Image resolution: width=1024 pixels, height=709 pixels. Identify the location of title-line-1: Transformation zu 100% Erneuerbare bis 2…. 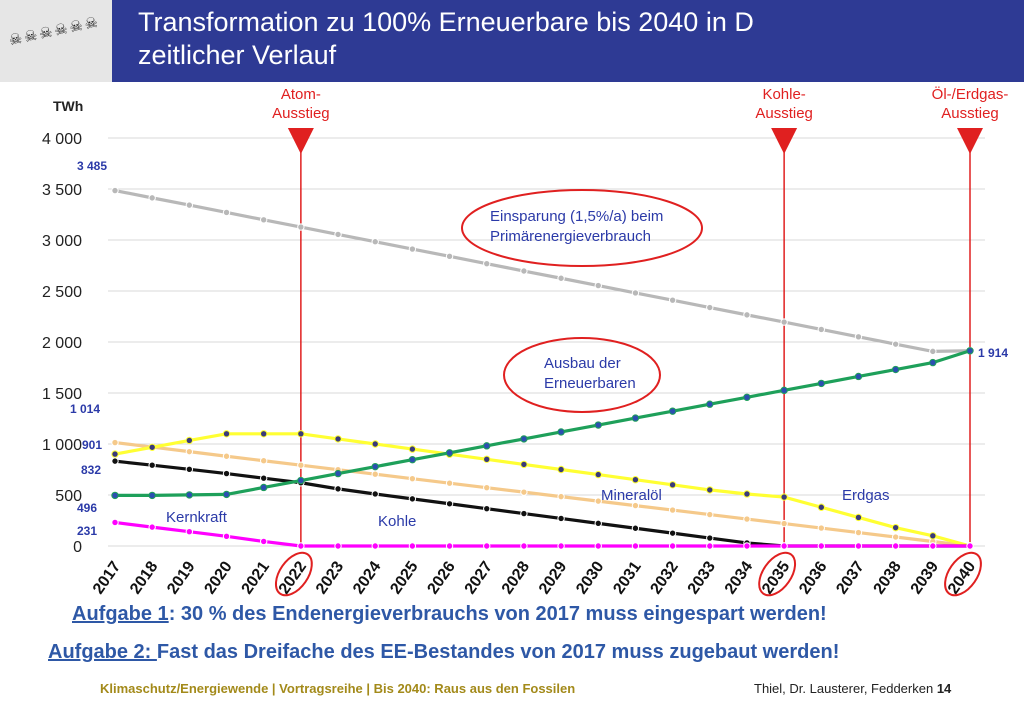
(446, 22).